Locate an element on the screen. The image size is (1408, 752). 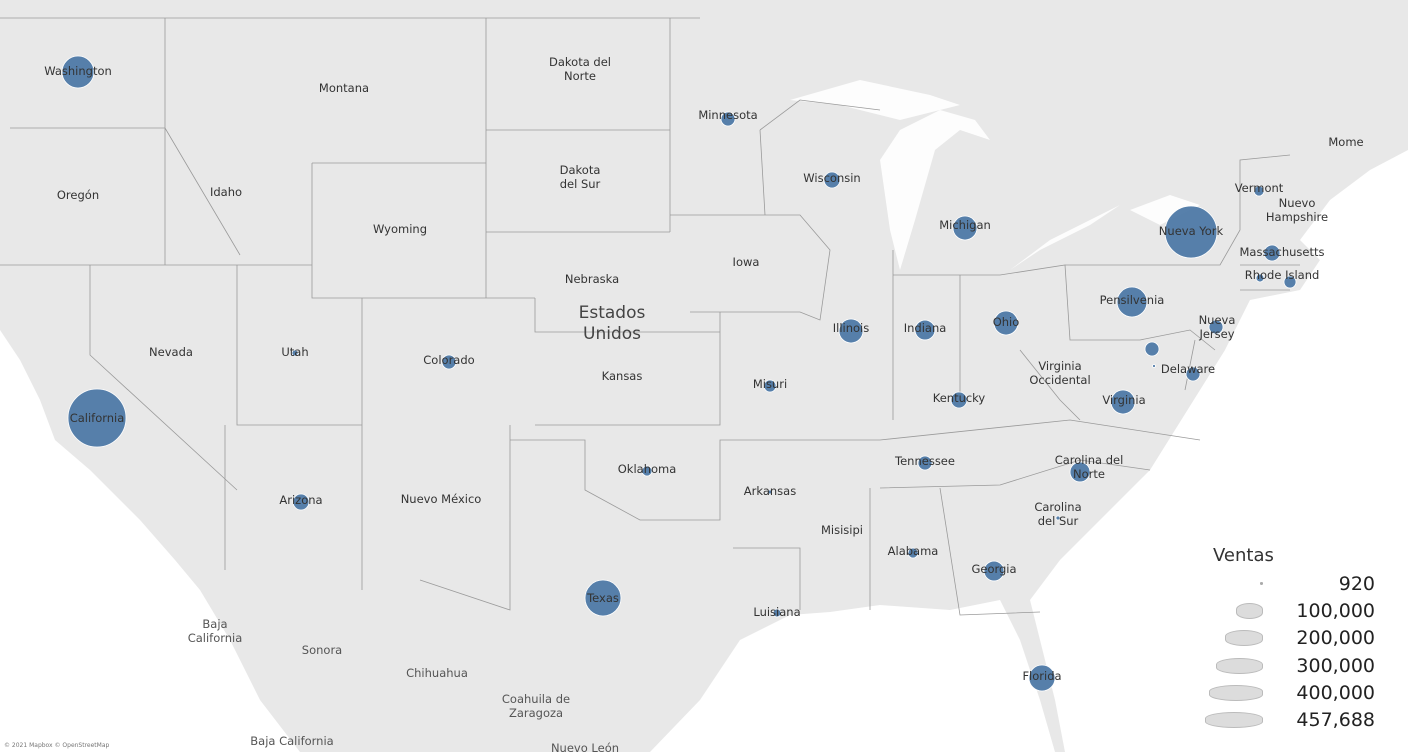
state-label: Tennessee is located at coordinates (924, 461).